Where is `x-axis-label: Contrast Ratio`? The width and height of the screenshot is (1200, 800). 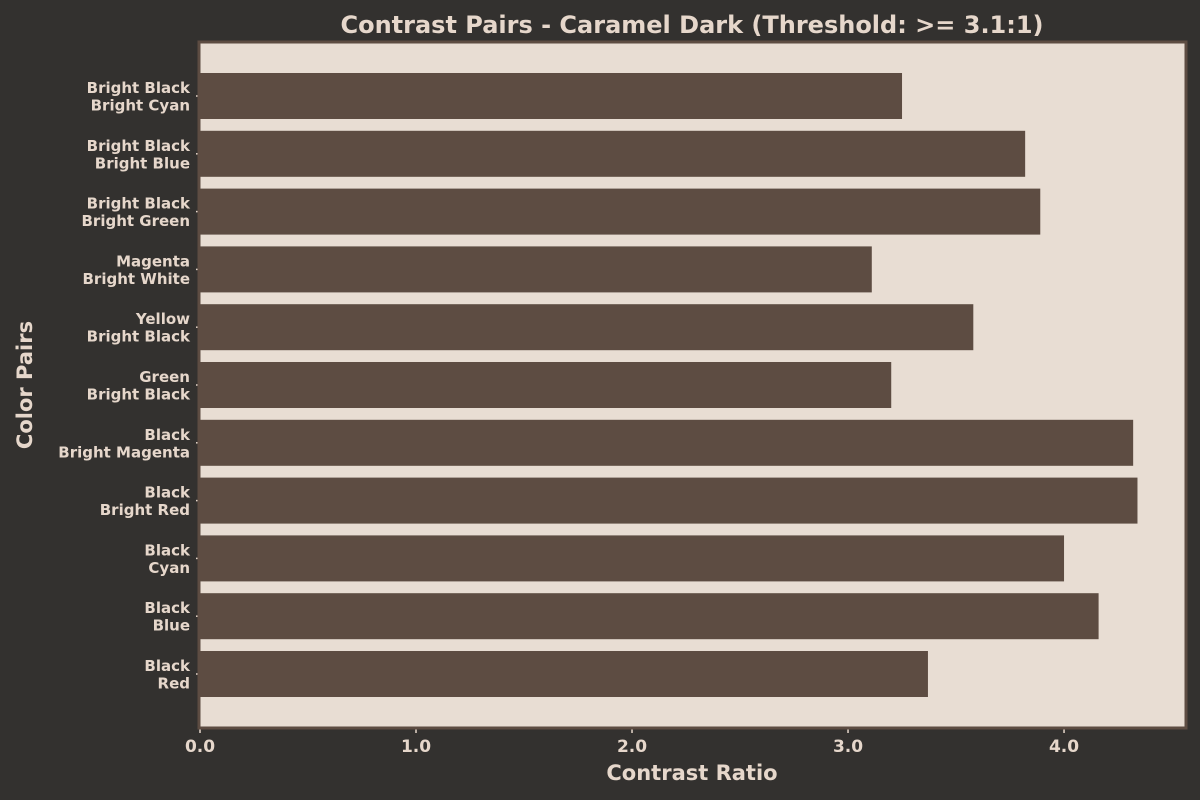 x-axis-label: Contrast Ratio is located at coordinates (691, 773).